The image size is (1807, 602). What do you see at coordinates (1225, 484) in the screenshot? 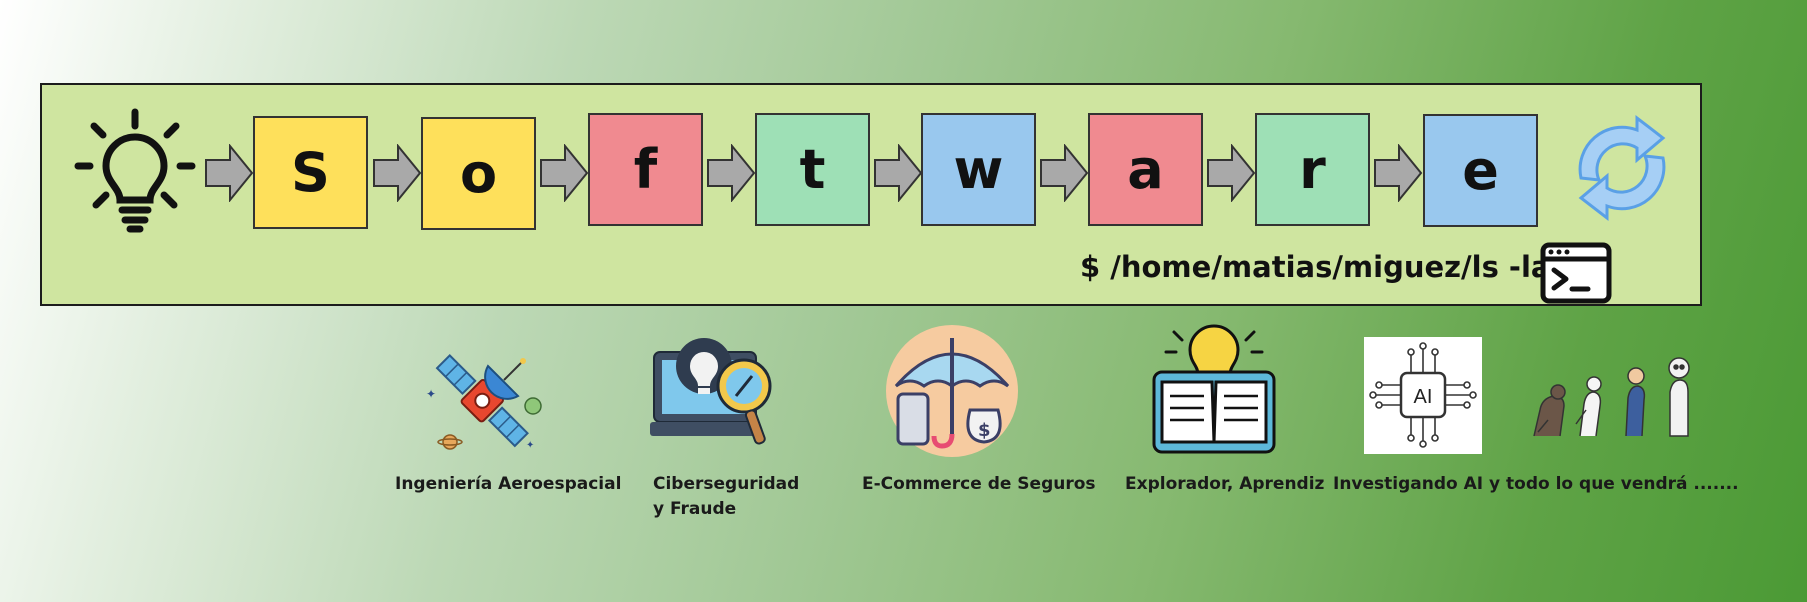
I see `caption-explorer: Explorador, Aprendiz` at bounding box center [1225, 484].